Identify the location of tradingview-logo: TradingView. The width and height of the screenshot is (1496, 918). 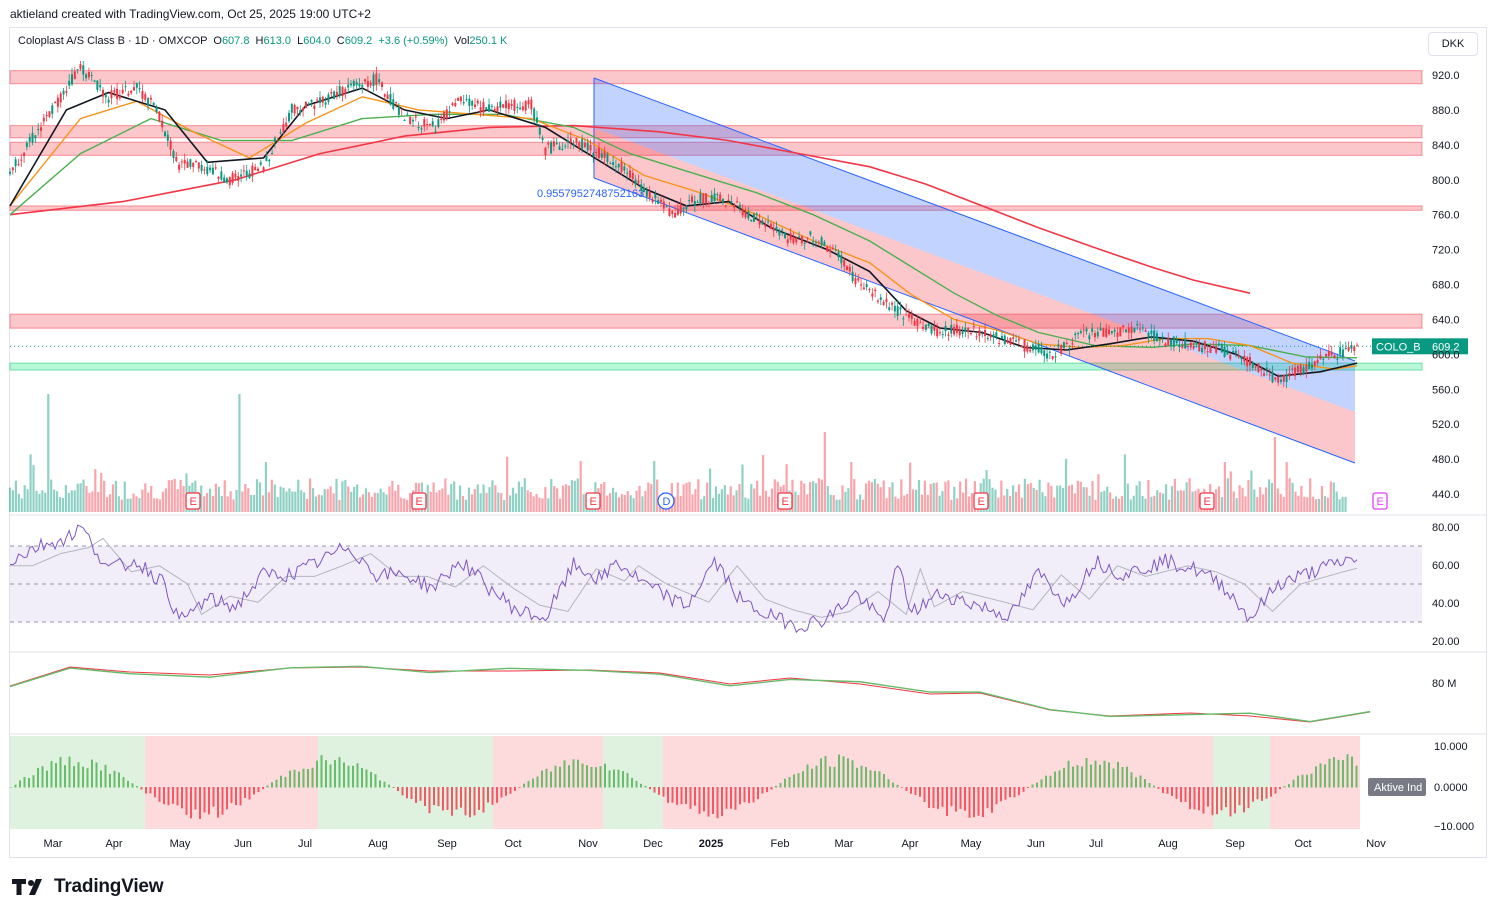
(88, 887).